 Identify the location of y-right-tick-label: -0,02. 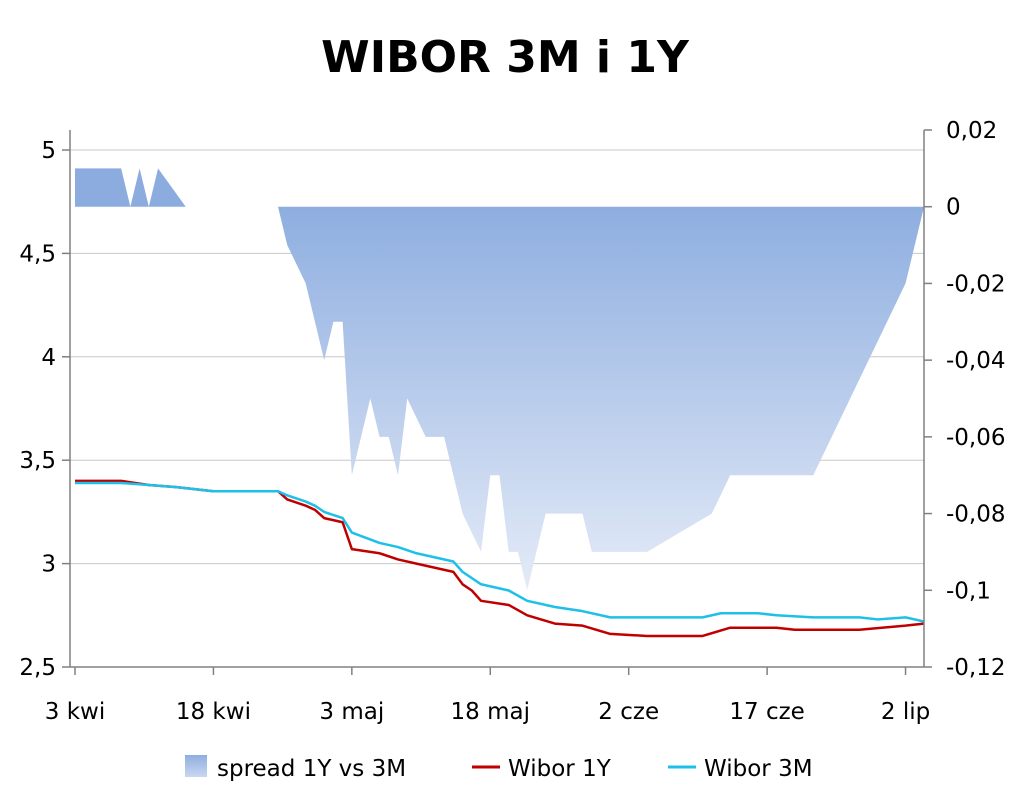
(976, 284).